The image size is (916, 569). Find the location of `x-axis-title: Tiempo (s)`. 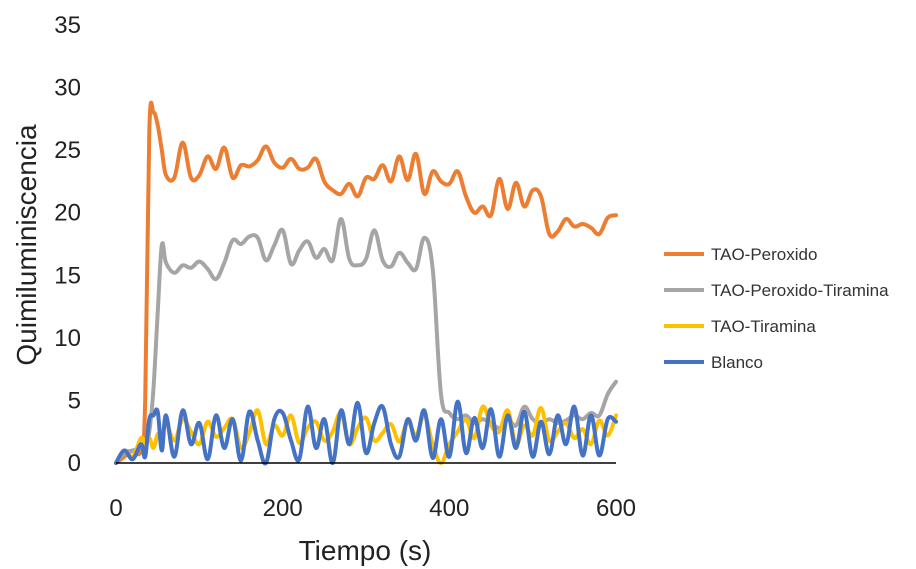

x-axis-title: Tiempo (s) is located at coordinates (365, 550).